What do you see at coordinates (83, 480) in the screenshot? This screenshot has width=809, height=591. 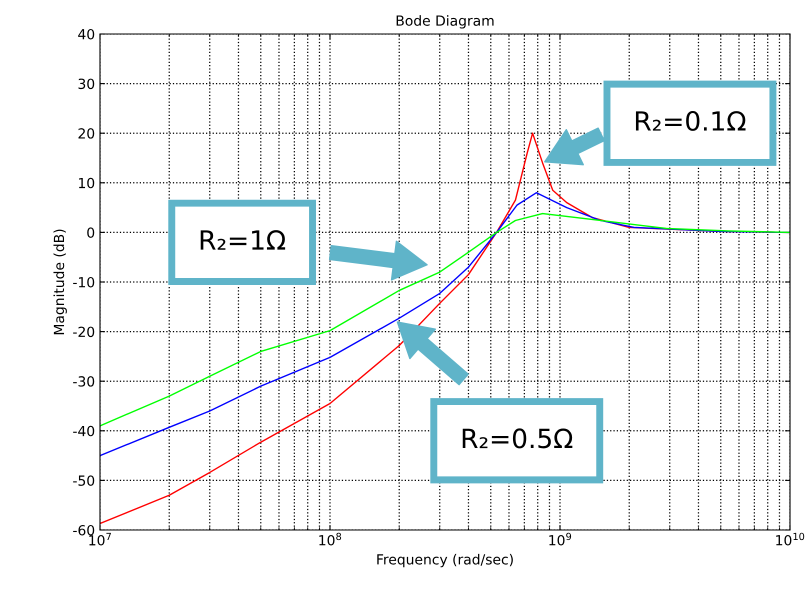 I see `y-tick-label: -50` at bounding box center [83, 480].